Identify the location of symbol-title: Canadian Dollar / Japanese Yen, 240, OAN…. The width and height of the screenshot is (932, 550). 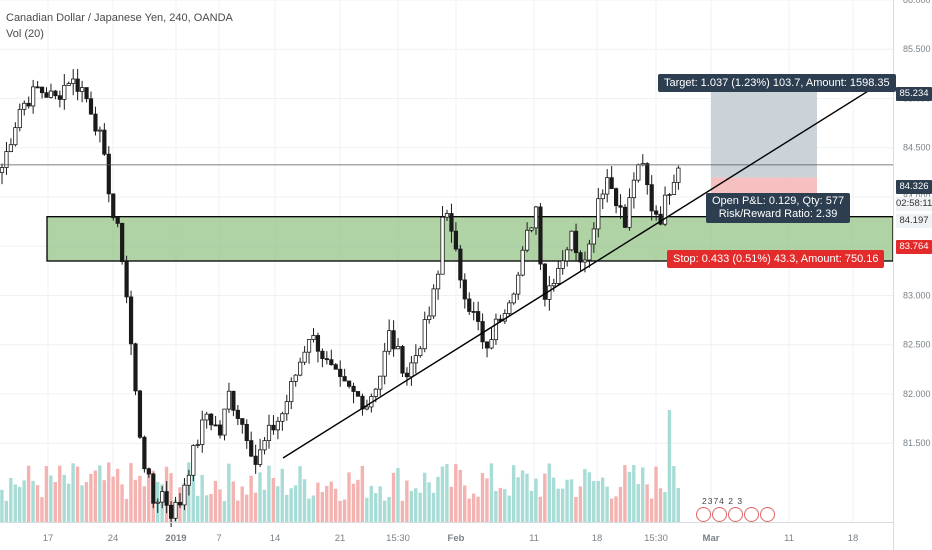
(119, 18).